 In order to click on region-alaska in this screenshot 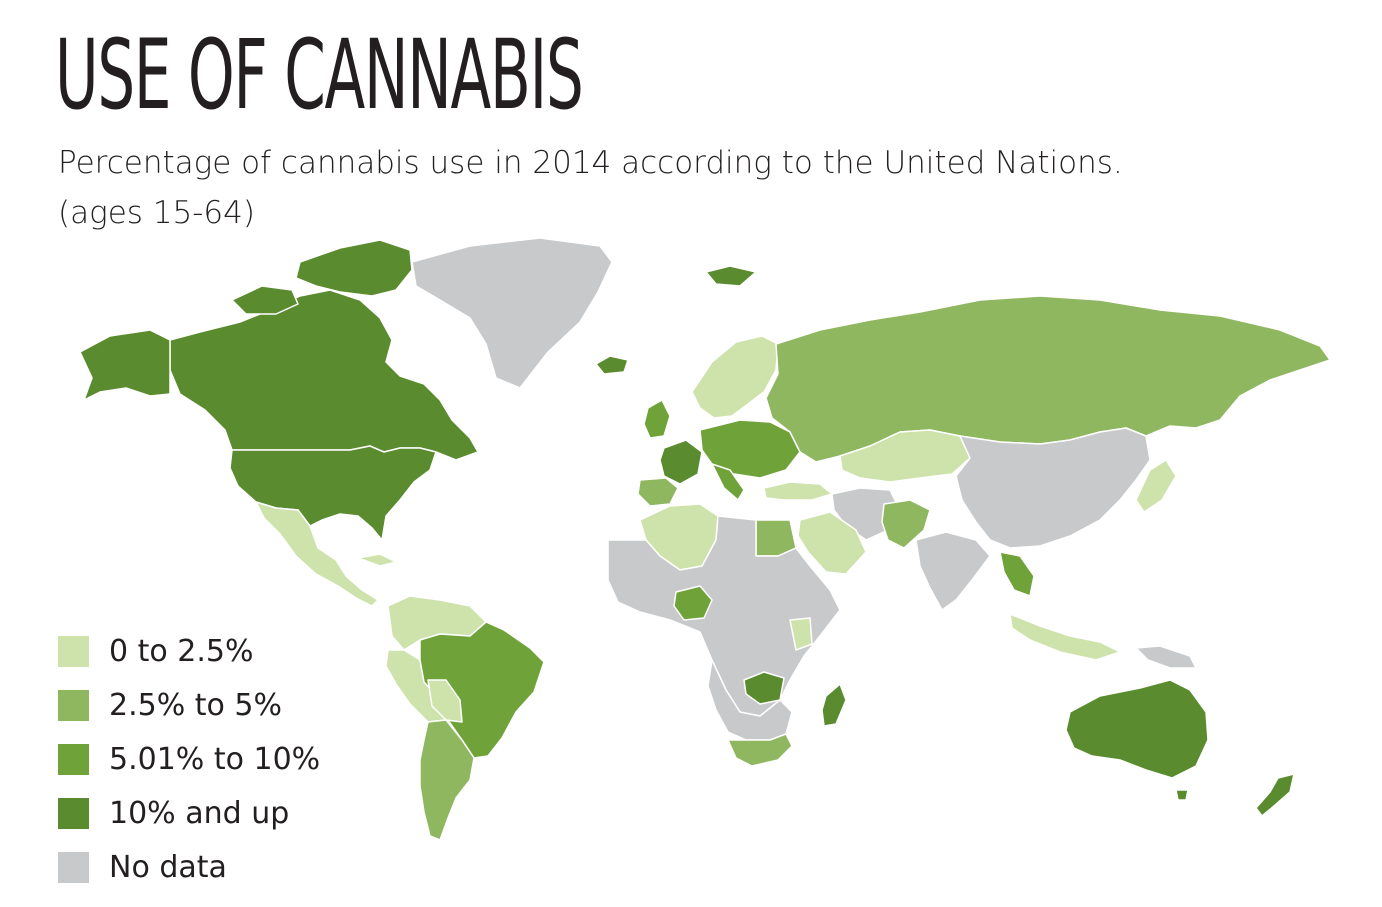, I will do `click(125, 365)`.